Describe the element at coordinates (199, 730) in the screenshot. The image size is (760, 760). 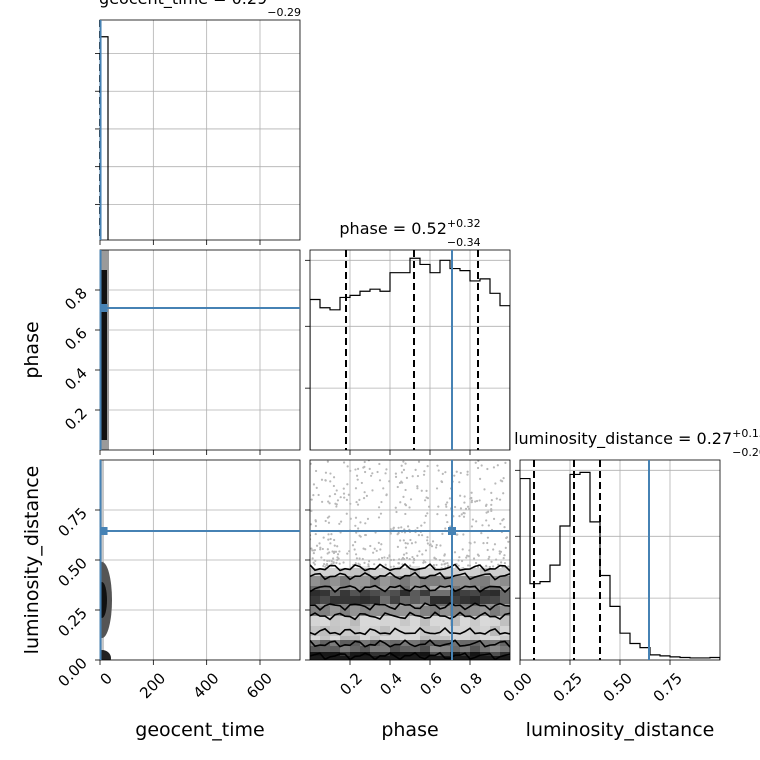
I see `geocent-time-x-axis-label: geocent_time` at that location.